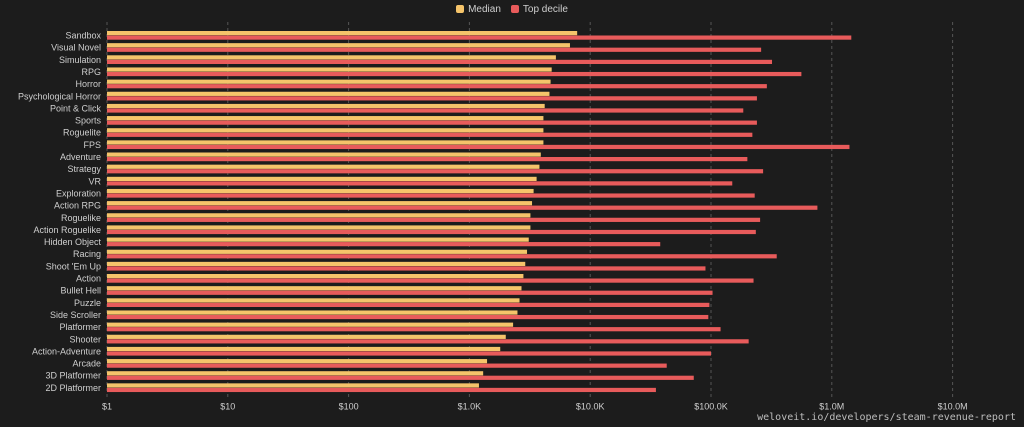  What do you see at coordinates (470, 406) in the screenshot?
I see `x-tick-label: $1.0K` at bounding box center [470, 406].